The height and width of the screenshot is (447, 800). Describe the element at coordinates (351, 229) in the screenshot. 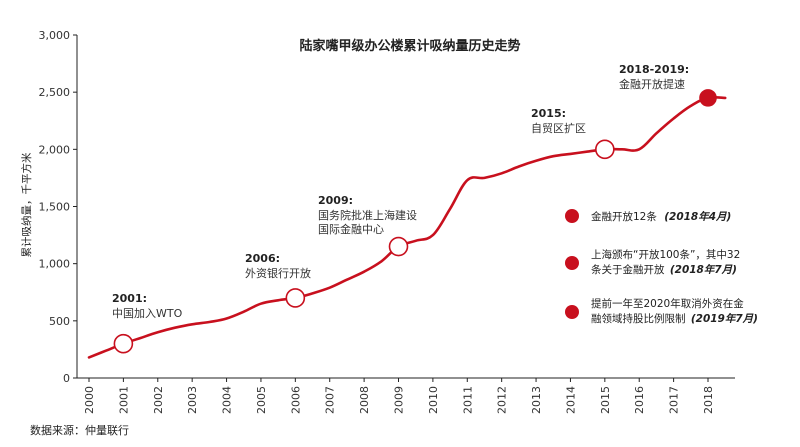

I see `annotation-text: 国际金融中心` at that location.